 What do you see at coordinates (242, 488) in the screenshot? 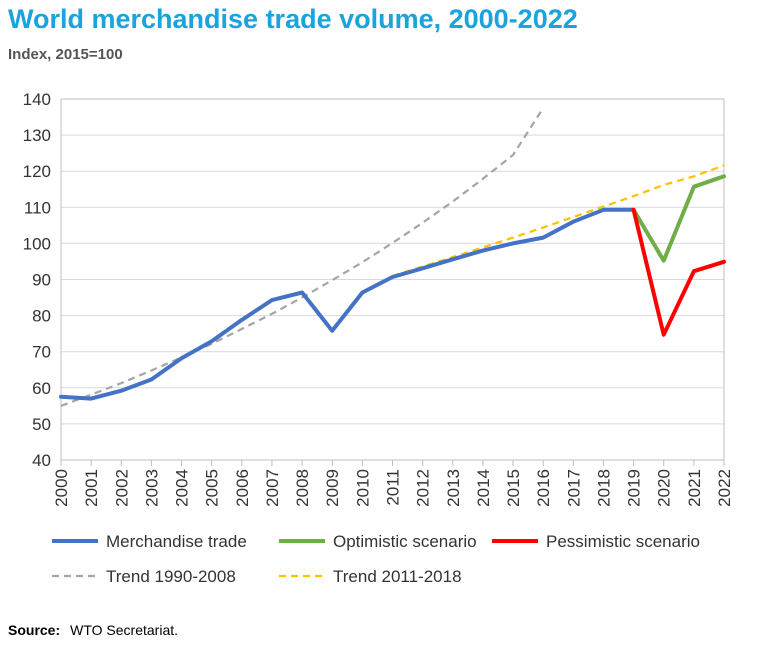
I see `x-tick-label: 2006` at bounding box center [242, 488].